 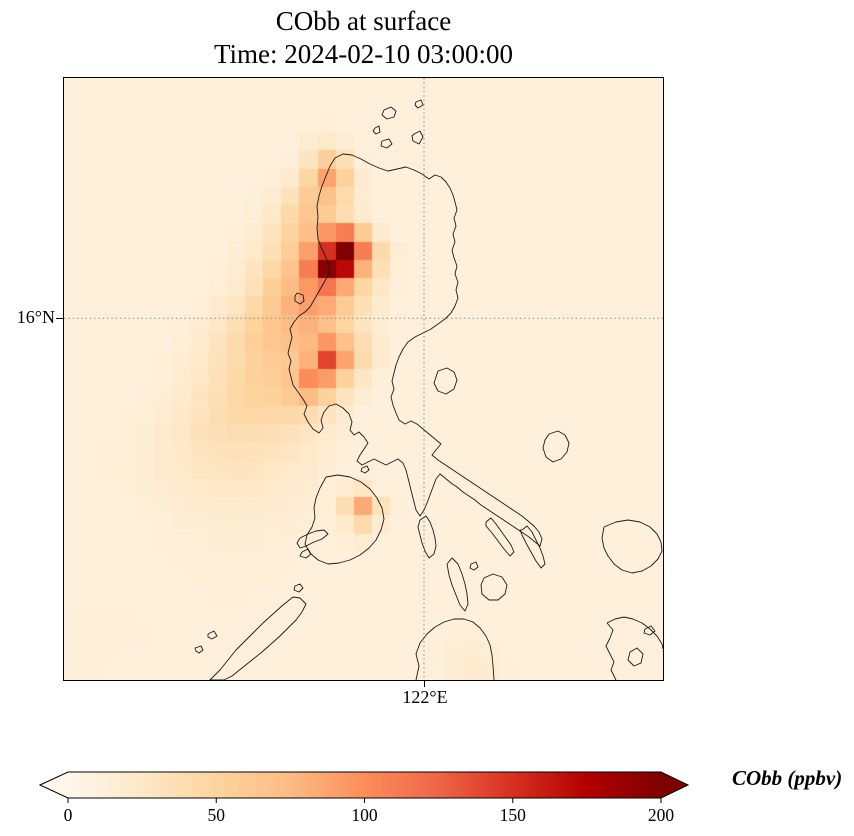 I want to click on colorbar-label: CObb (ppbv), so click(x=787, y=778).